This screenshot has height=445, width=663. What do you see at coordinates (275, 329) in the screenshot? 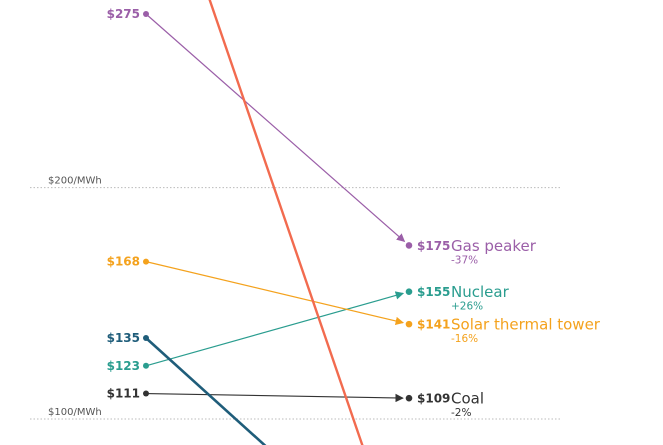
I see `nuclear-line` at bounding box center [275, 329].